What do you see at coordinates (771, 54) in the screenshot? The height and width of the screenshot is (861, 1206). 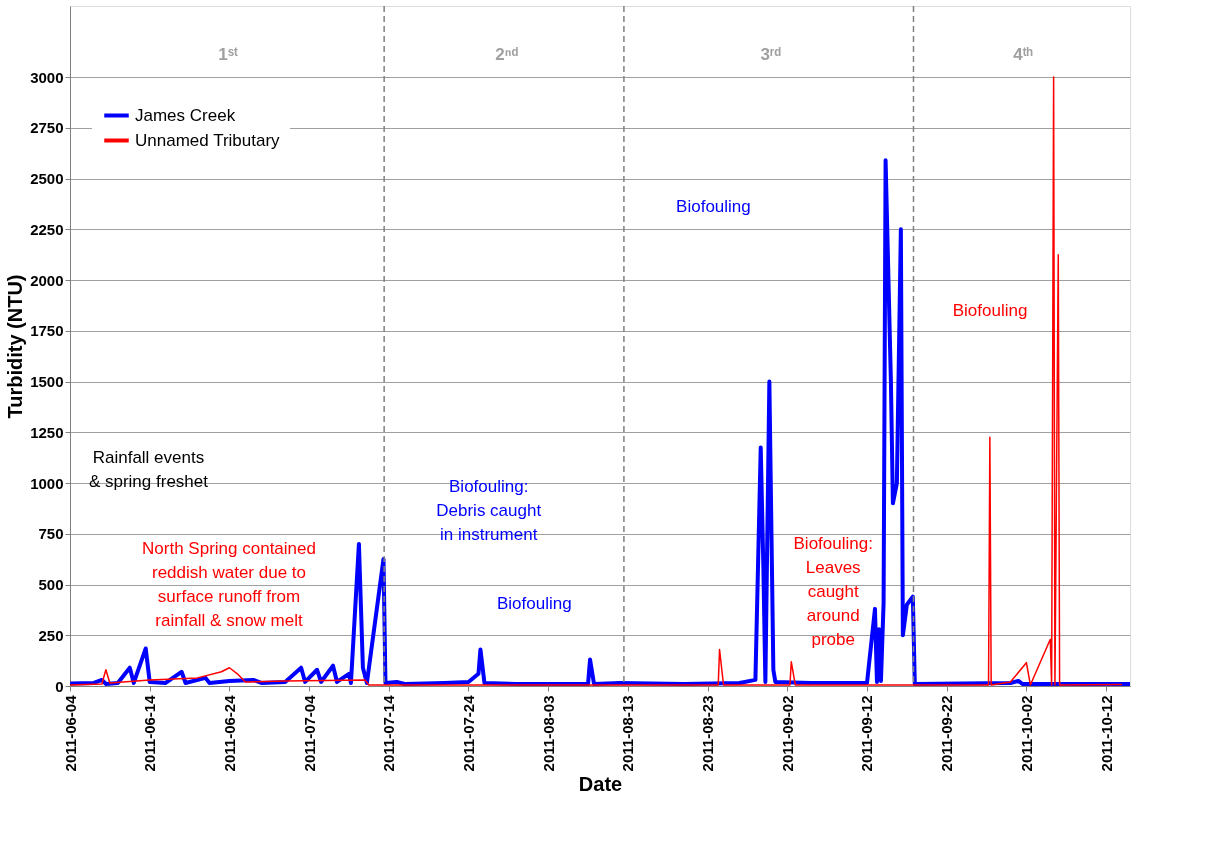 I see `annotation: 3ʳᵈ` at bounding box center [771, 54].